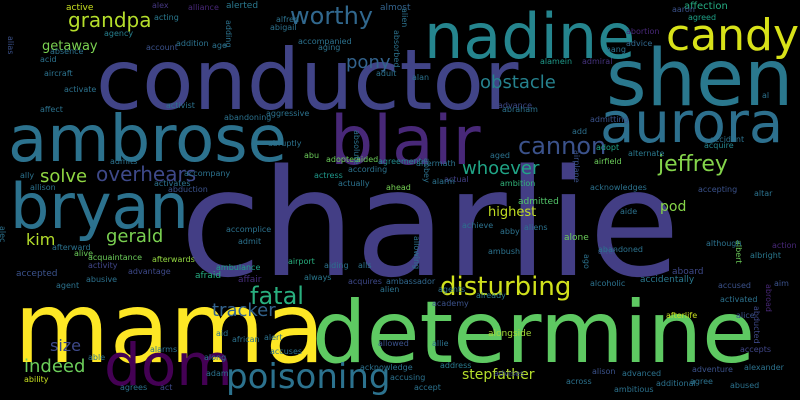 This screenshot has height=400, width=800. I want to click on cloud-word: additional, so click(676, 383).